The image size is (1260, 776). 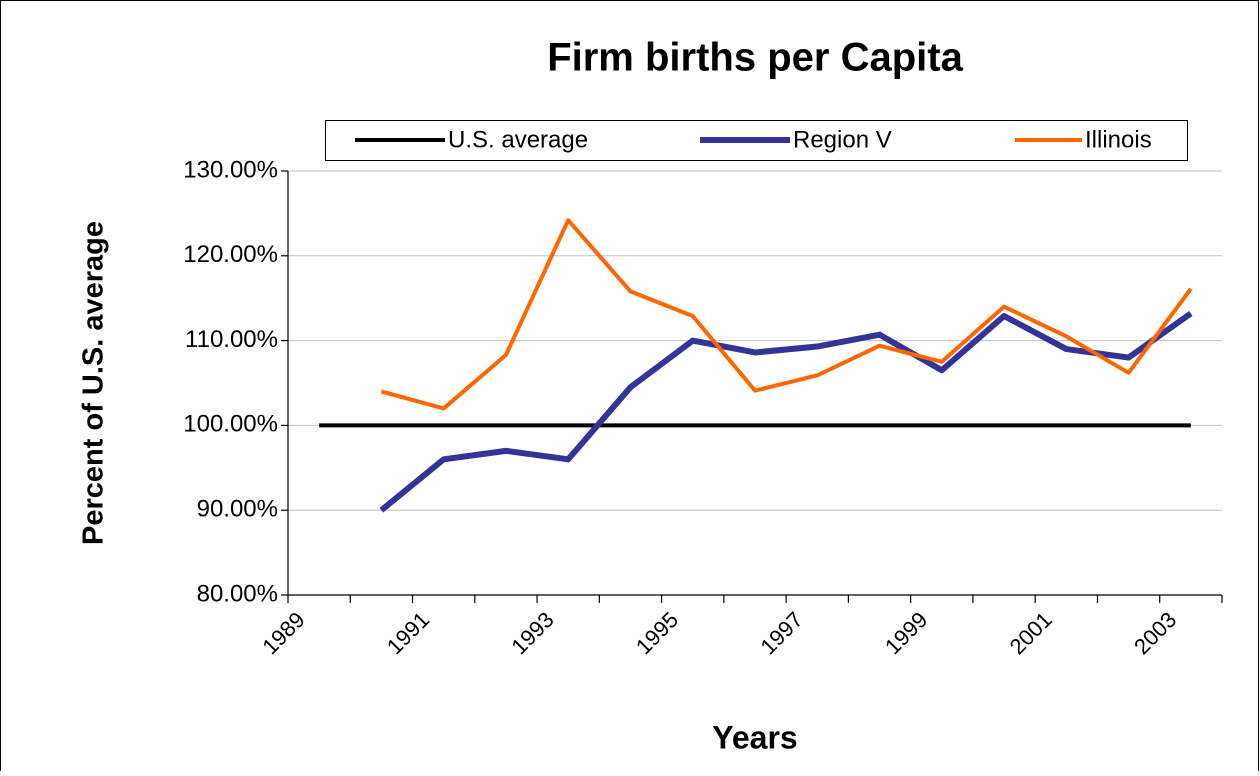 What do you see at coordinates (842, 139) in the screenshot?
I see `legend-label: Region V` at bounding box center [842, 139].